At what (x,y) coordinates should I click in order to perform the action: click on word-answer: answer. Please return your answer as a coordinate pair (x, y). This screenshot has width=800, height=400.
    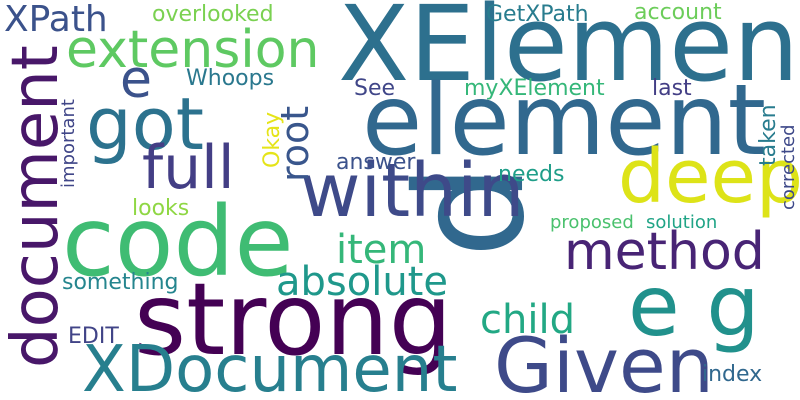
    Looking at the image, I should click on (376, 162).